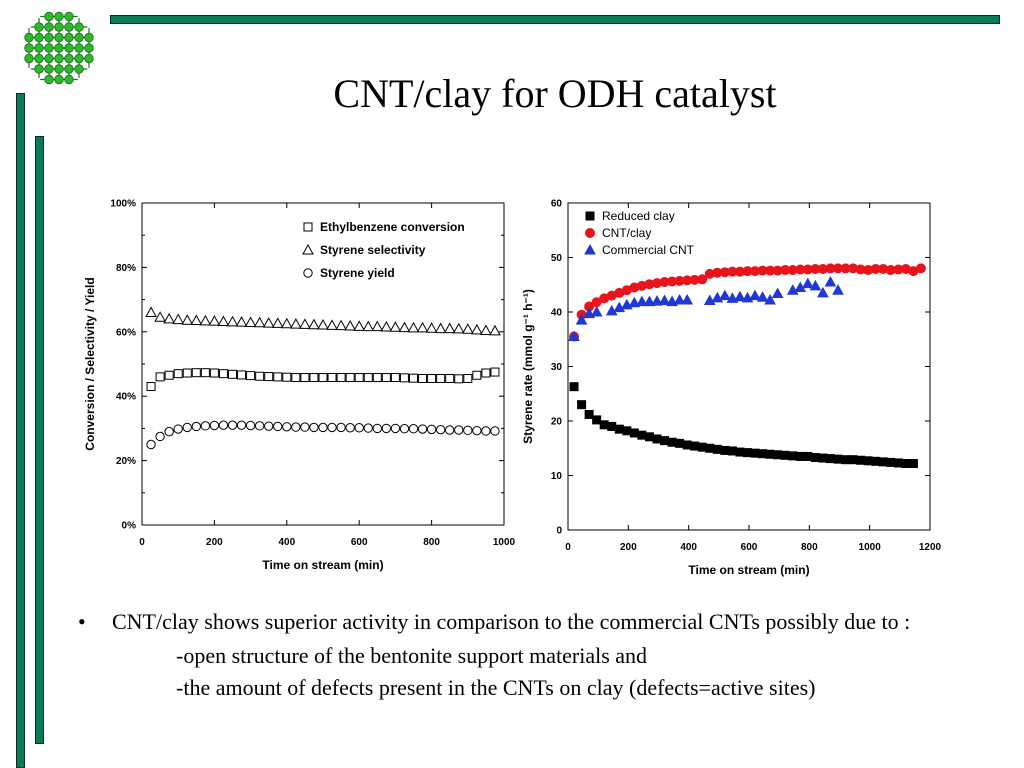  Describe the element at coordinates (557, 367) in the screenshot. I see `y-tick-label: 30` at that location.